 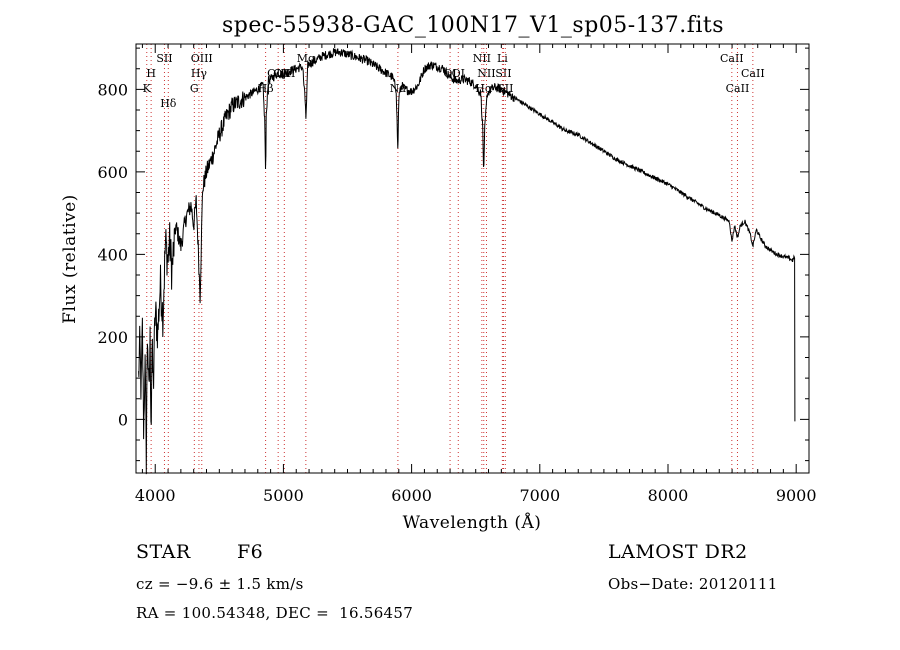 What do you see at coordinates (151, 73) in the screenshot?
I see `marker-label-H: H` at bounding box center [151, 73].